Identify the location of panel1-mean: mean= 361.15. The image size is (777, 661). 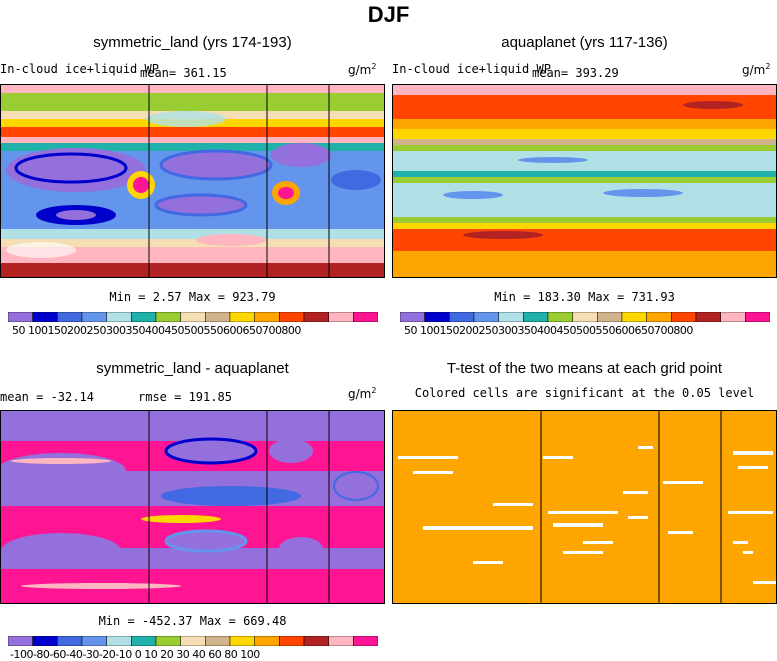
(183, 73).